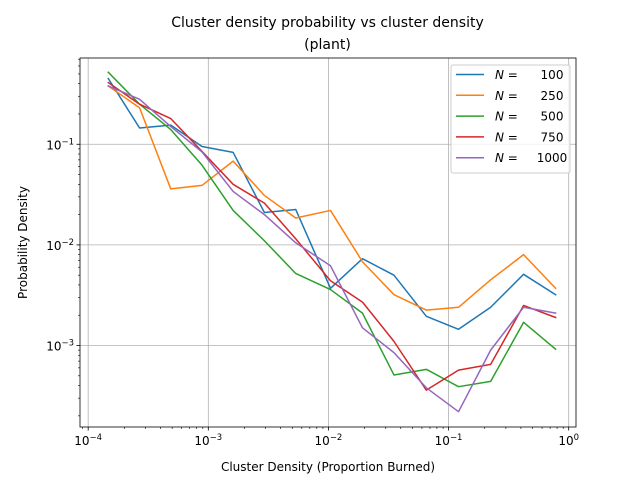 The width and height of the screenshot is (640, 480). What do you see at coordinates (67, 243) in the screenshot?
I see `y-tick-label-exponent: −2` at bounding box center [67, 243].